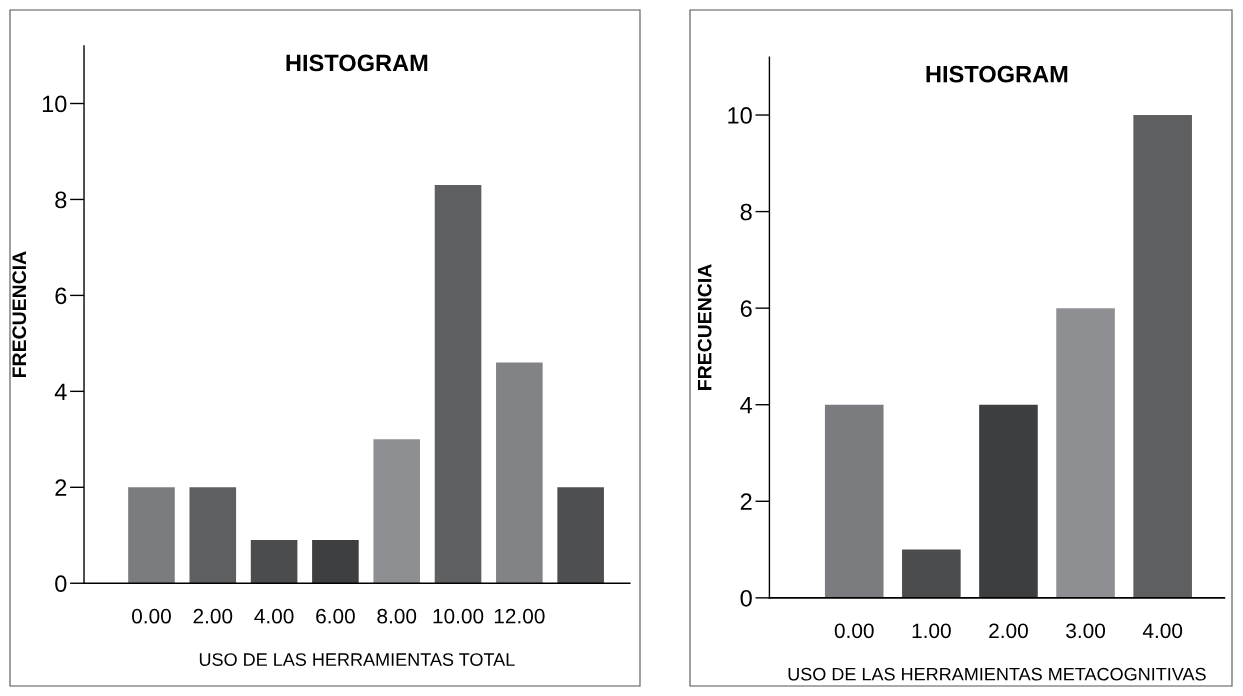 The width and height of the screenshot is (1243, 696). Describe the element at coordinates (335, 616) in the screenshot. I see `x-tick-label: 6.00` at that location.